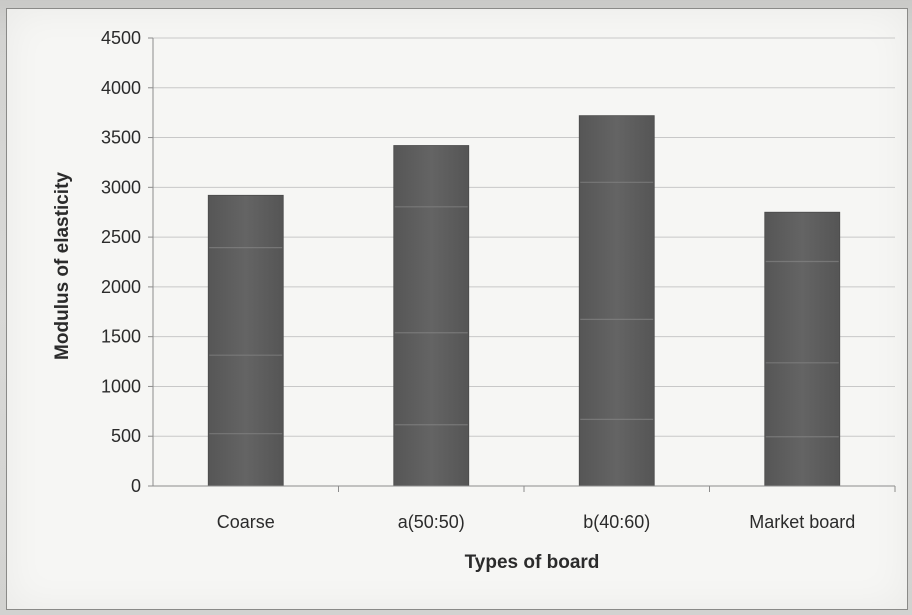 The width and height of the screenshot is (912, 615). What do you see at coordinates (616, 522) in the screenshot?
I see `x-tick-label: b(40:60)` at bounding box center [616, 522].